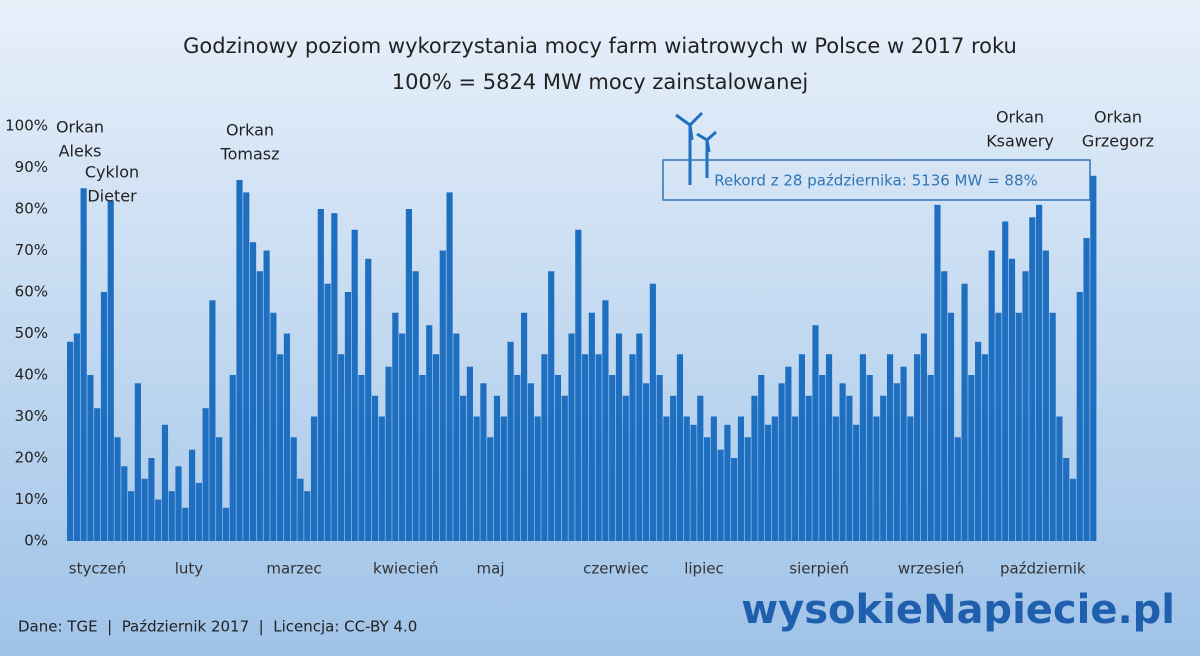 This screenshot has height=656, width=1200. Describe the element at coordinates (31, 458) in the screenshot. I see `y-tick-label: 20%` at that location.